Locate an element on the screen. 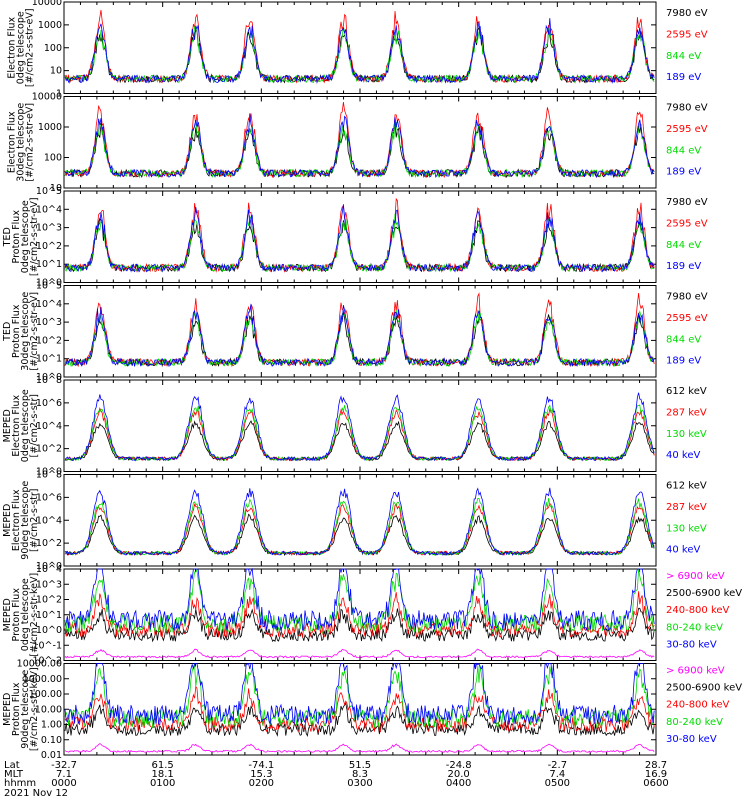 Image resolution: width=750 pixels, height=800 pixels. y-tick-label: 100.00 is located at coordinates (45, 694).